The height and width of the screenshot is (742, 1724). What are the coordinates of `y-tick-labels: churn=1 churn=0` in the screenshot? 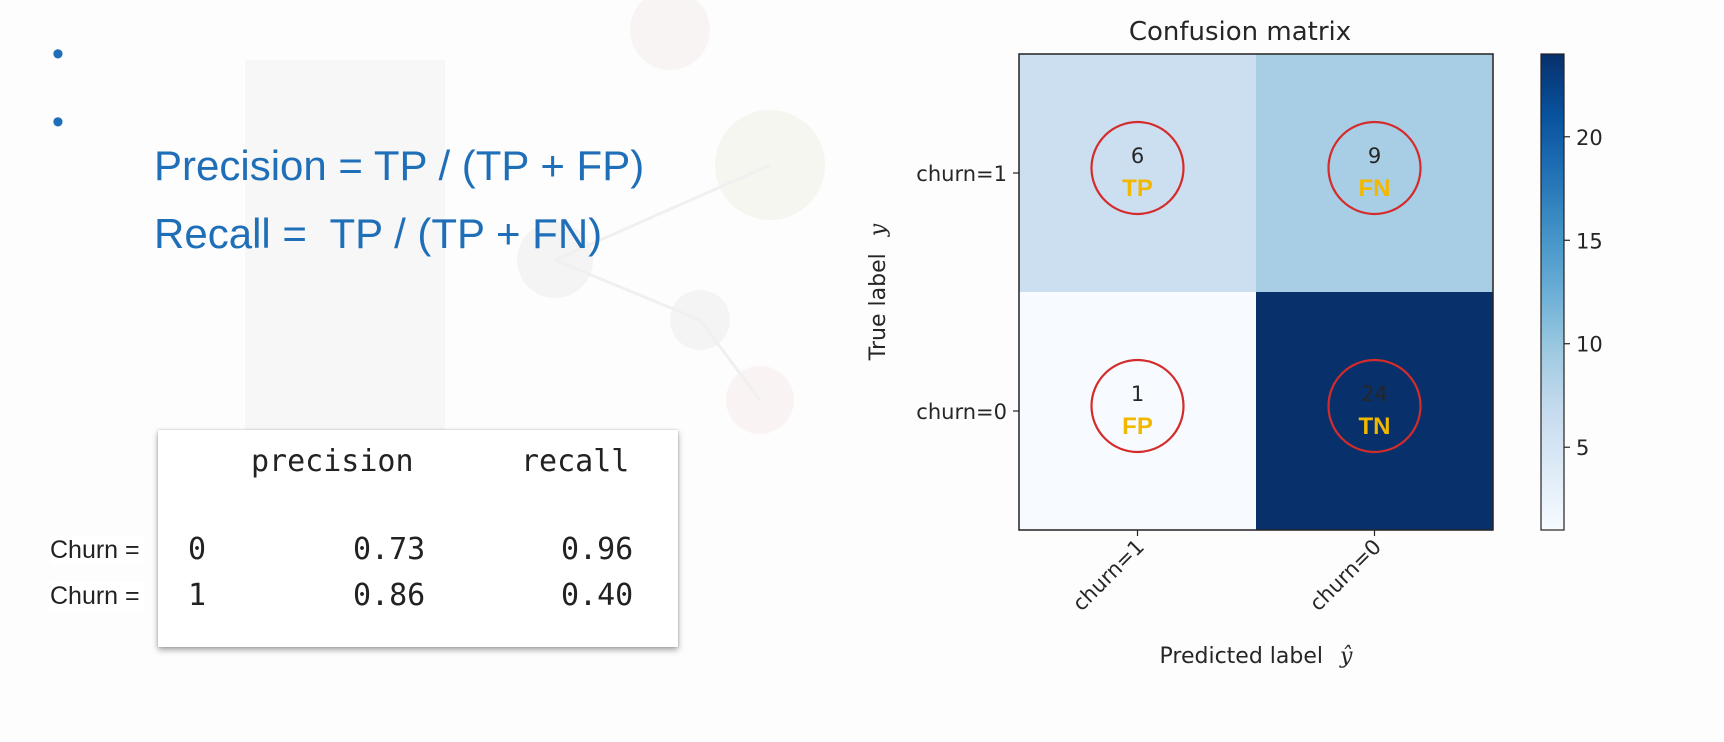 It's located at (967, 293).